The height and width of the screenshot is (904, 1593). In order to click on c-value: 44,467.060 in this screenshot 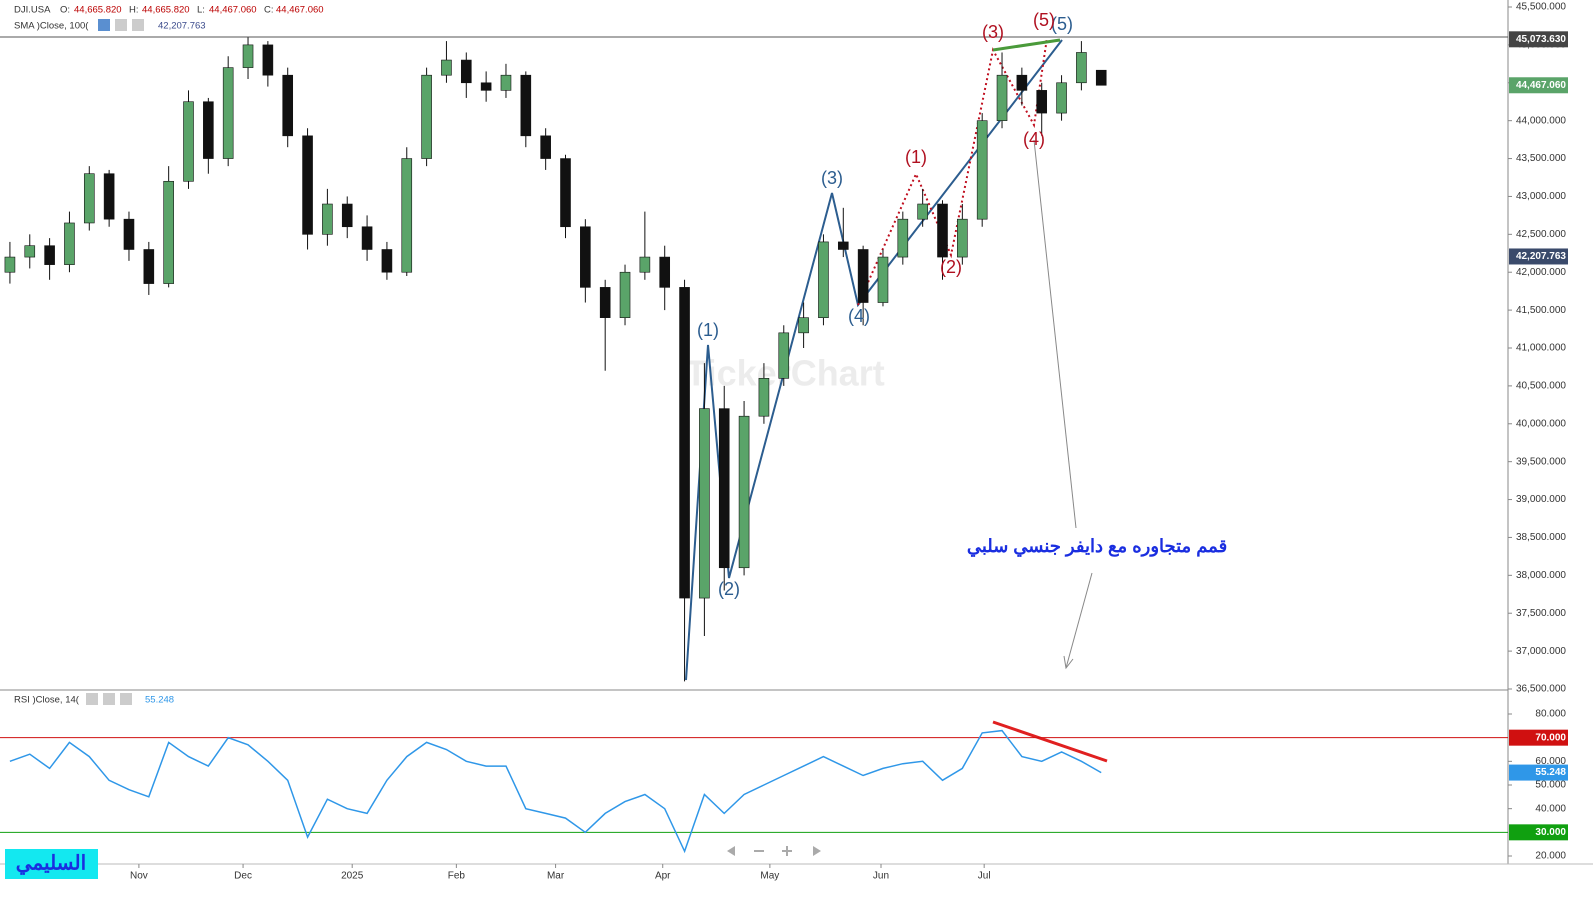, I will do `click(300, 10)`.